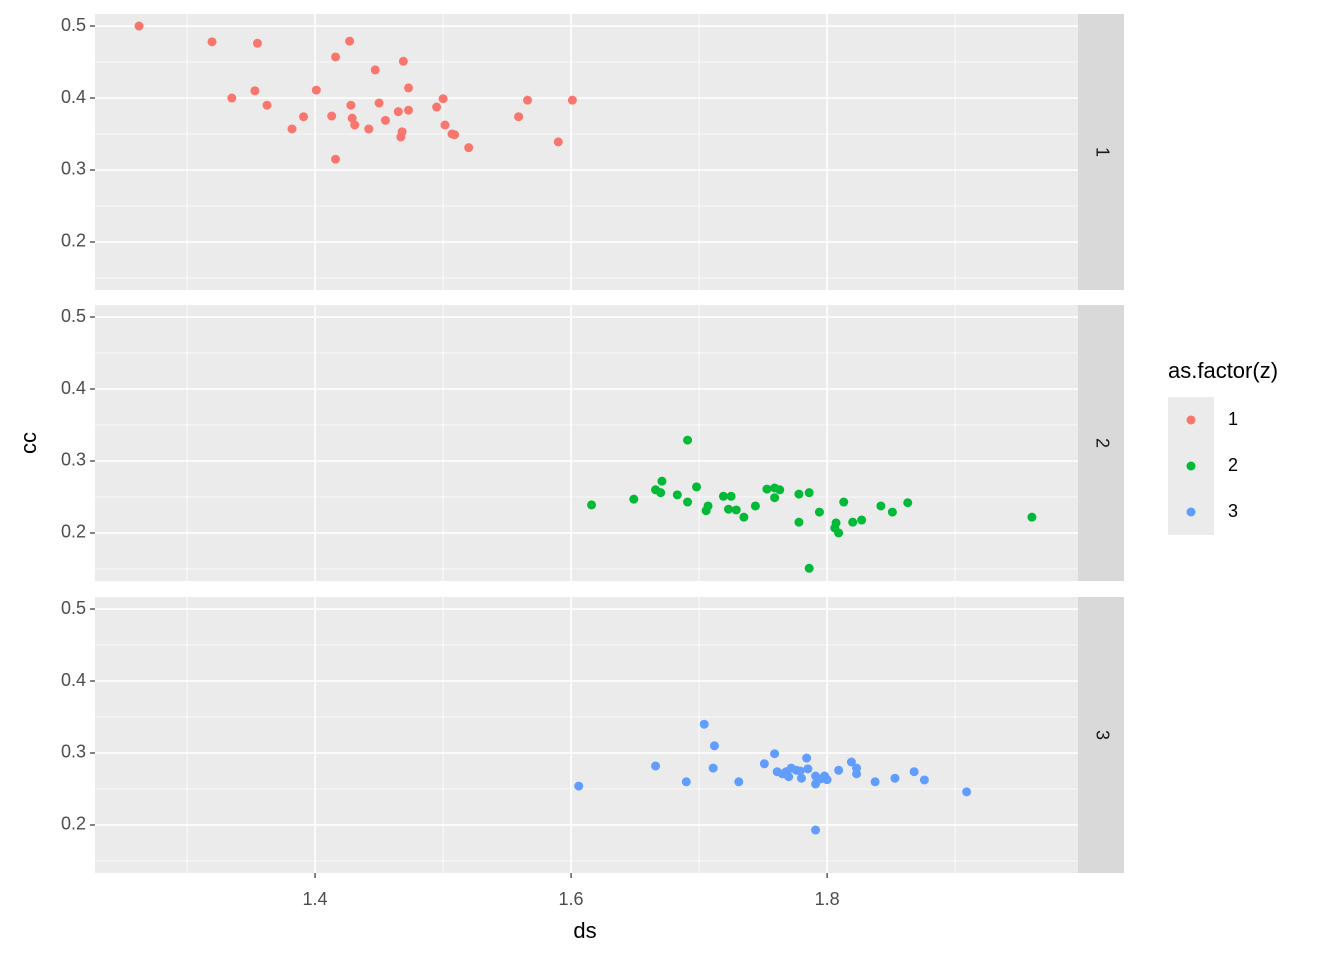  What do you see at coordinates (1233, 419) in the screenshot?
I see `legend-label: 1` at bounding box center [1233, 419].